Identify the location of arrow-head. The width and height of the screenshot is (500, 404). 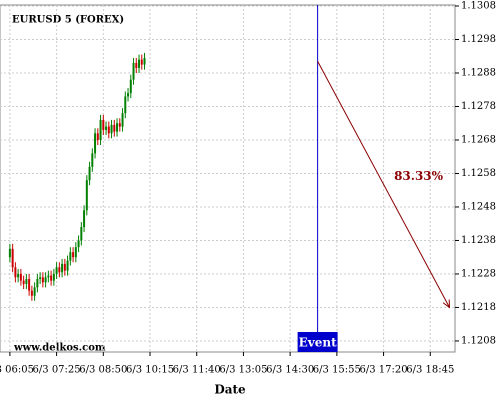
(446, 304).